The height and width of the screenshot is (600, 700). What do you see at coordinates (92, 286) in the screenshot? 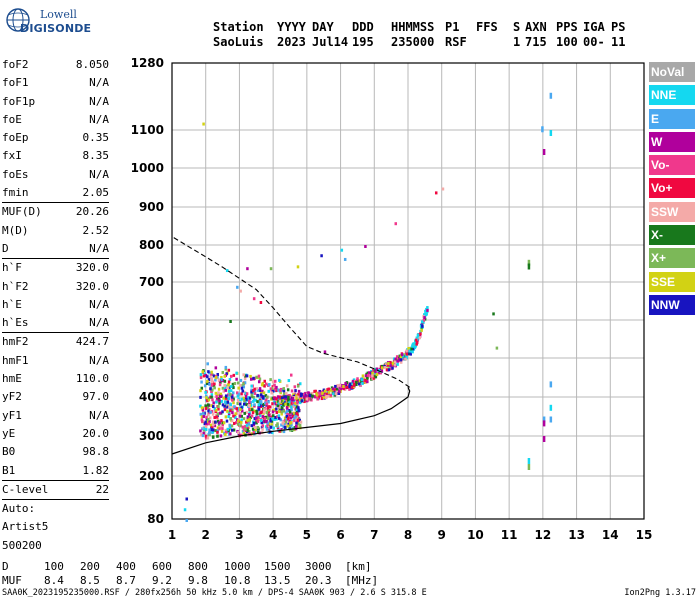
I see `param-value: 320.0` at bounding box center [92, 286].